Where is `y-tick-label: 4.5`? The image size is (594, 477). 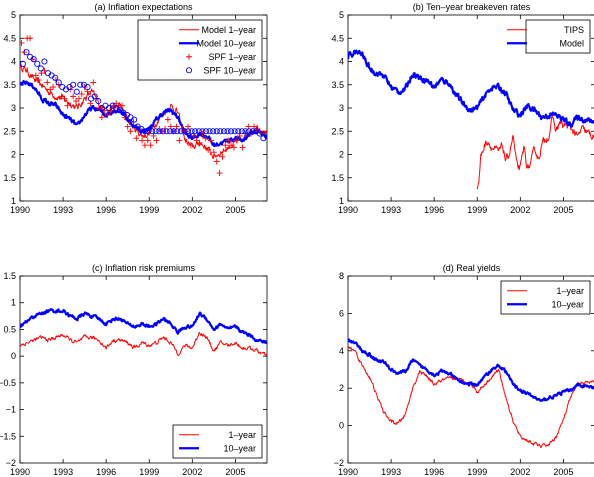
y-tick-label: 4.5 is located at coordinates (337, 38).